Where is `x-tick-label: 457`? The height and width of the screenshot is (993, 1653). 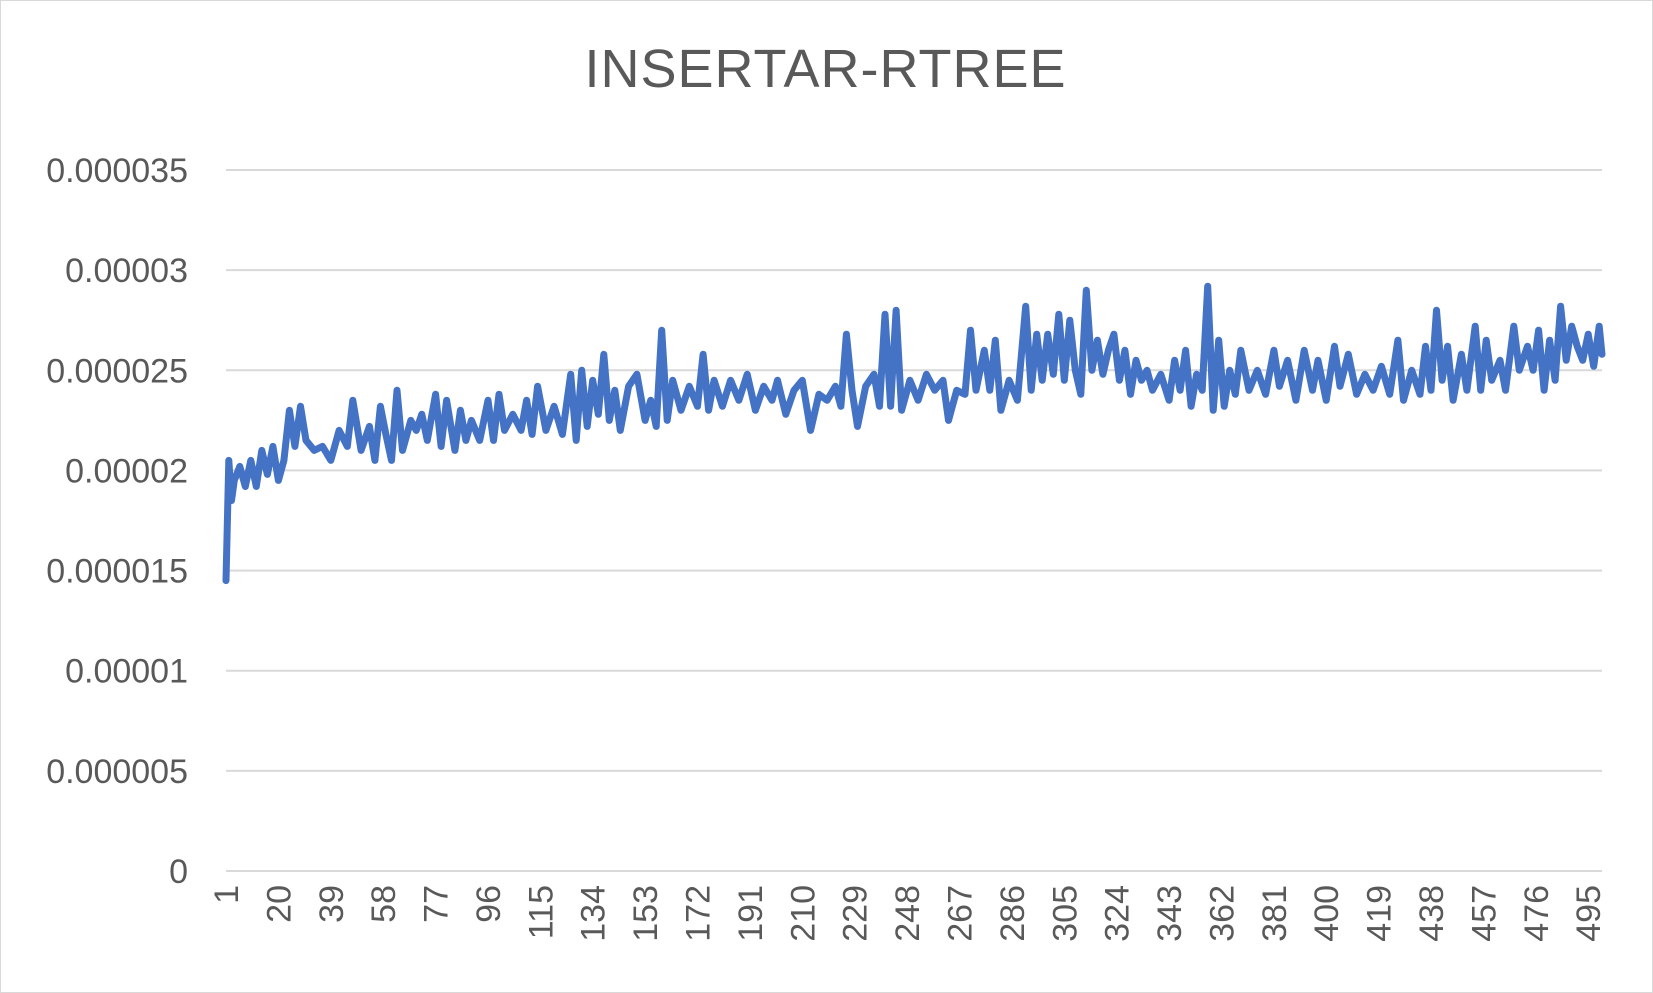
x-tick-label: 457 is located at coordinates (1484, 913).